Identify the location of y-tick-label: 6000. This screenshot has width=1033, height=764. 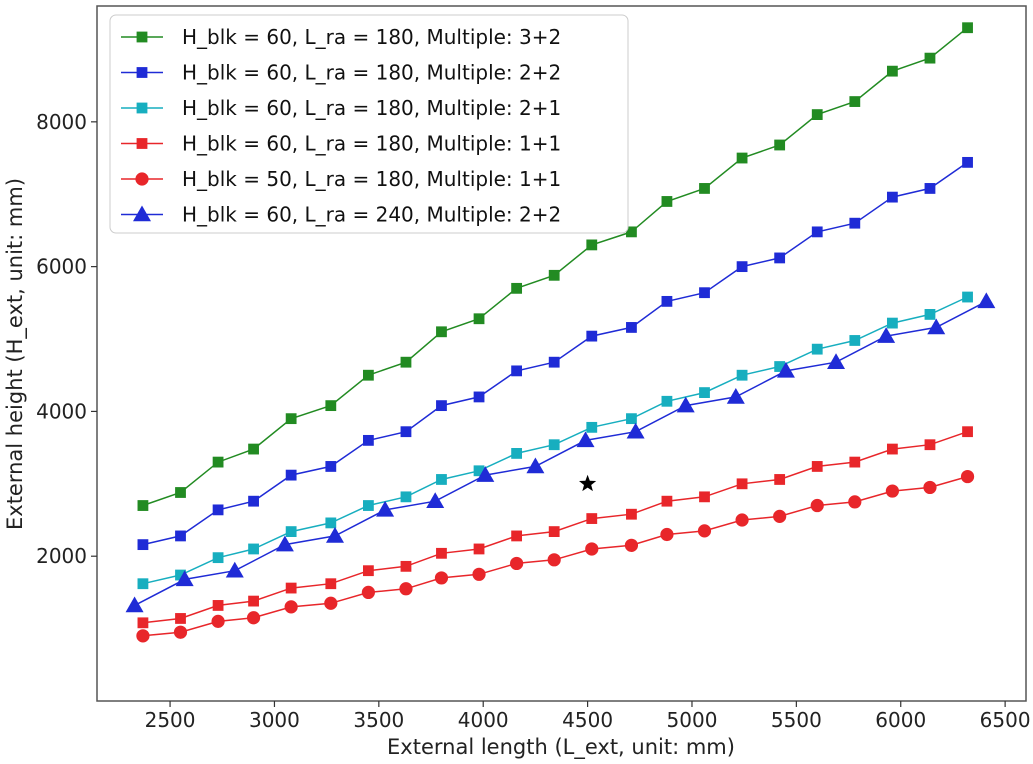
(61, 267).